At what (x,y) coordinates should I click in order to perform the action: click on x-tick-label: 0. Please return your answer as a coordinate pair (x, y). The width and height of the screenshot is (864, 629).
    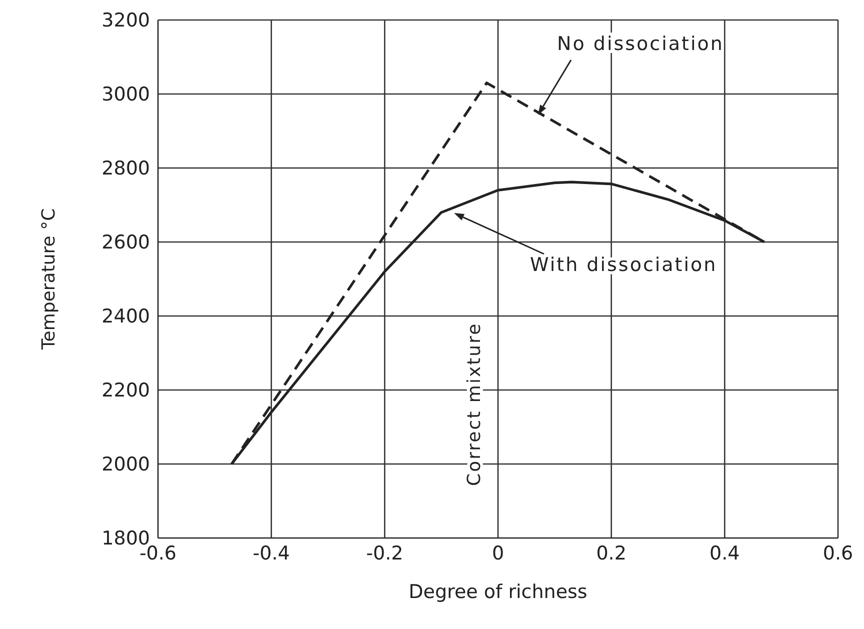
    Looking at the image, I should click on (498, 553).